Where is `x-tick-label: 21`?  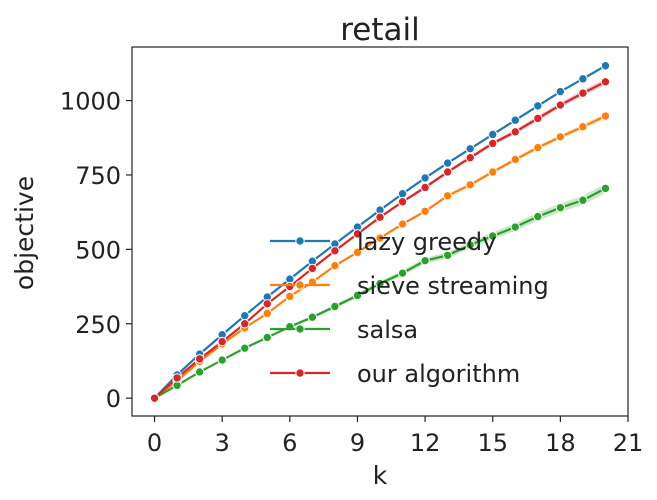
x-tick-label: 21 is located at coordinates (628, 443).